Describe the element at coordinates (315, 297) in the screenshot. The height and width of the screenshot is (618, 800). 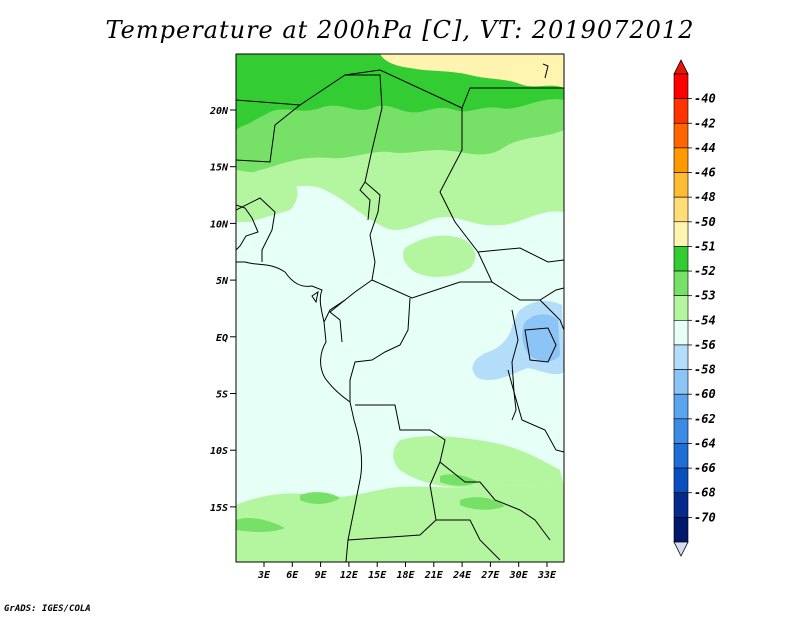
I see `bioko-island` at that location.